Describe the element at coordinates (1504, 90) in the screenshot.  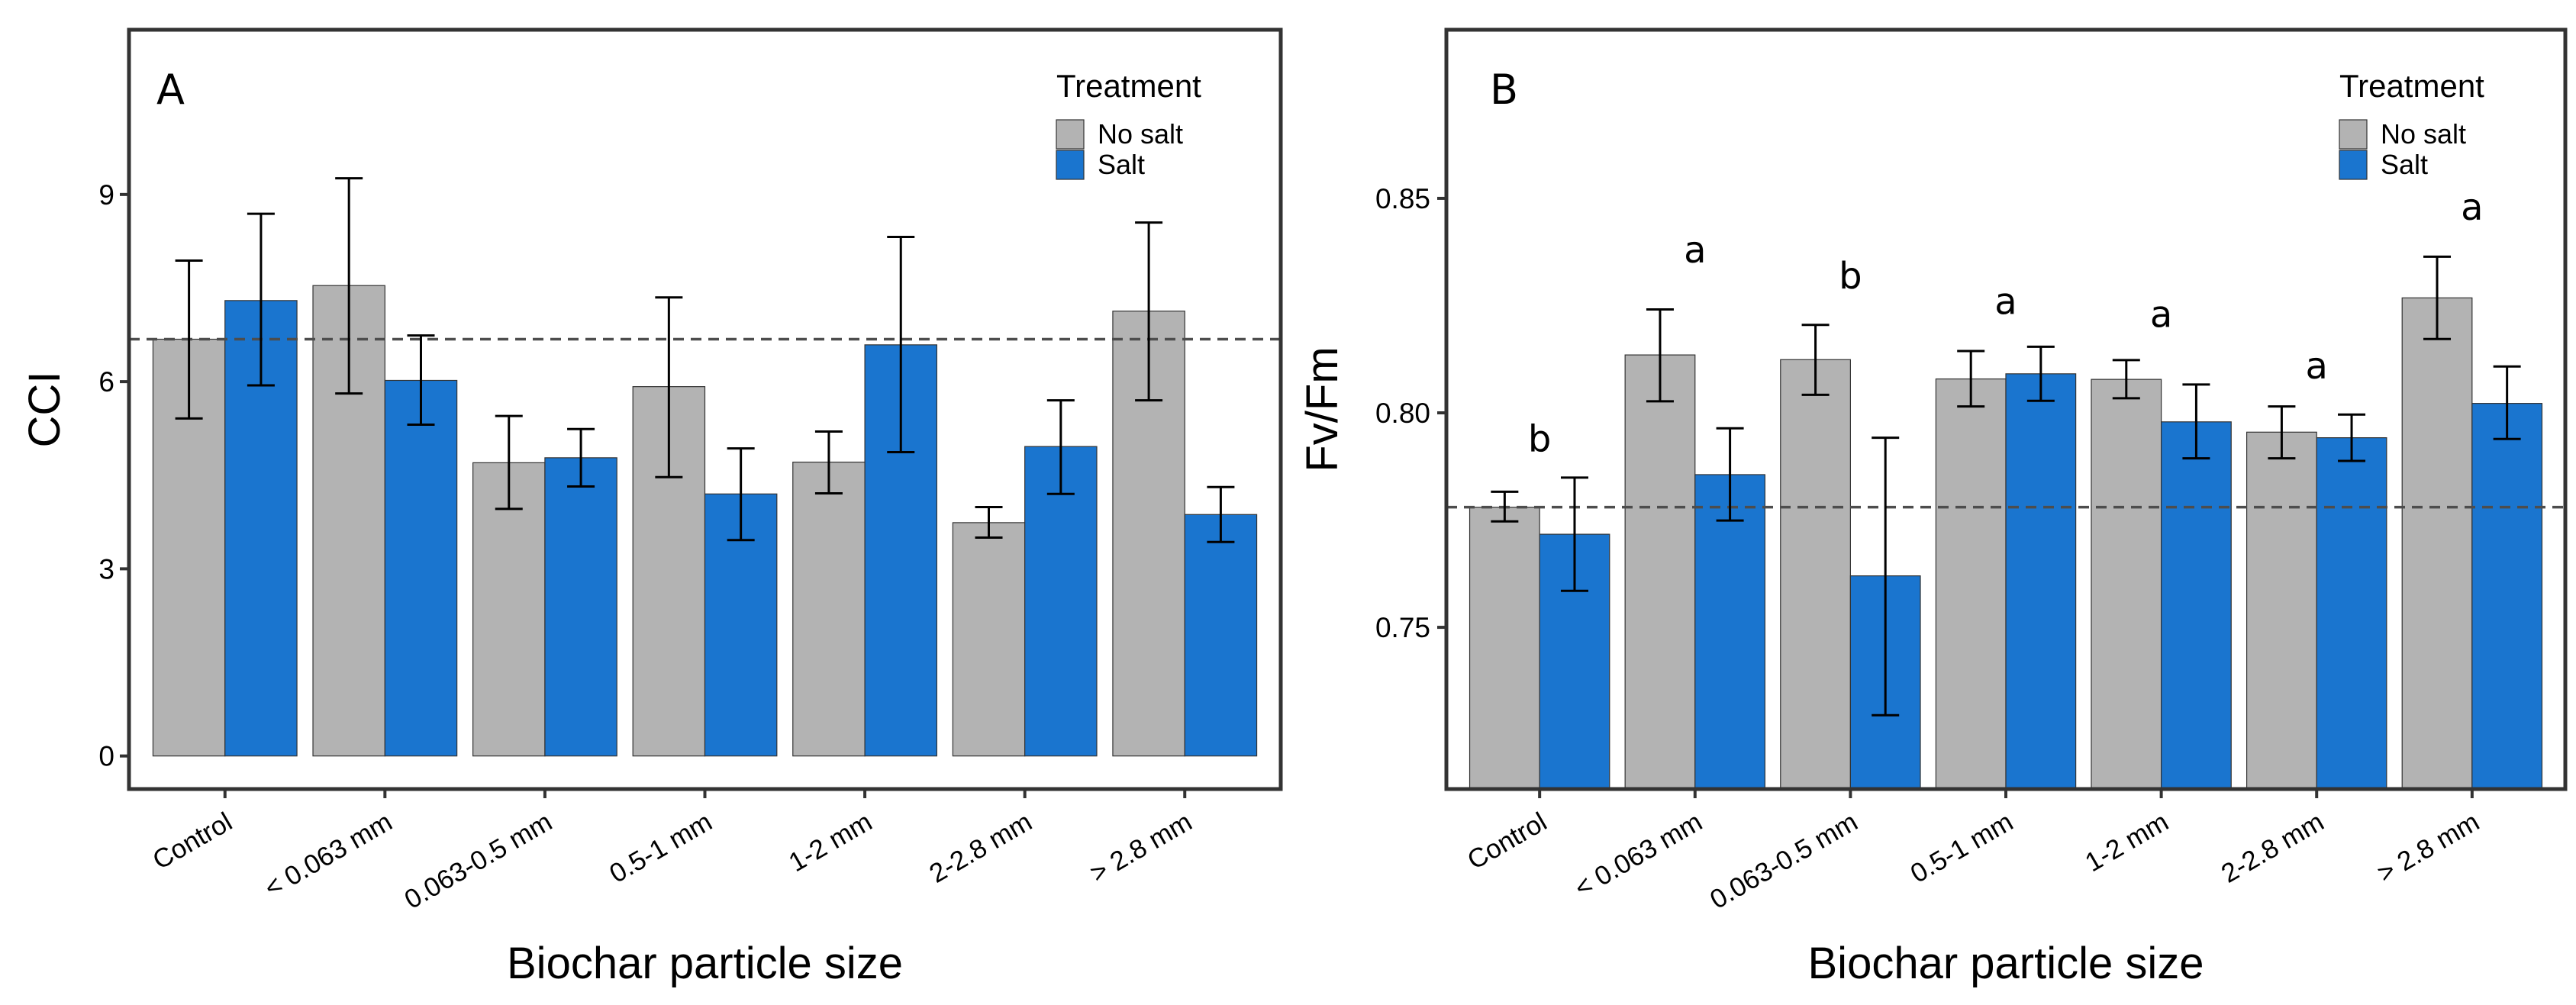
I see `panel-label: B` at that location.